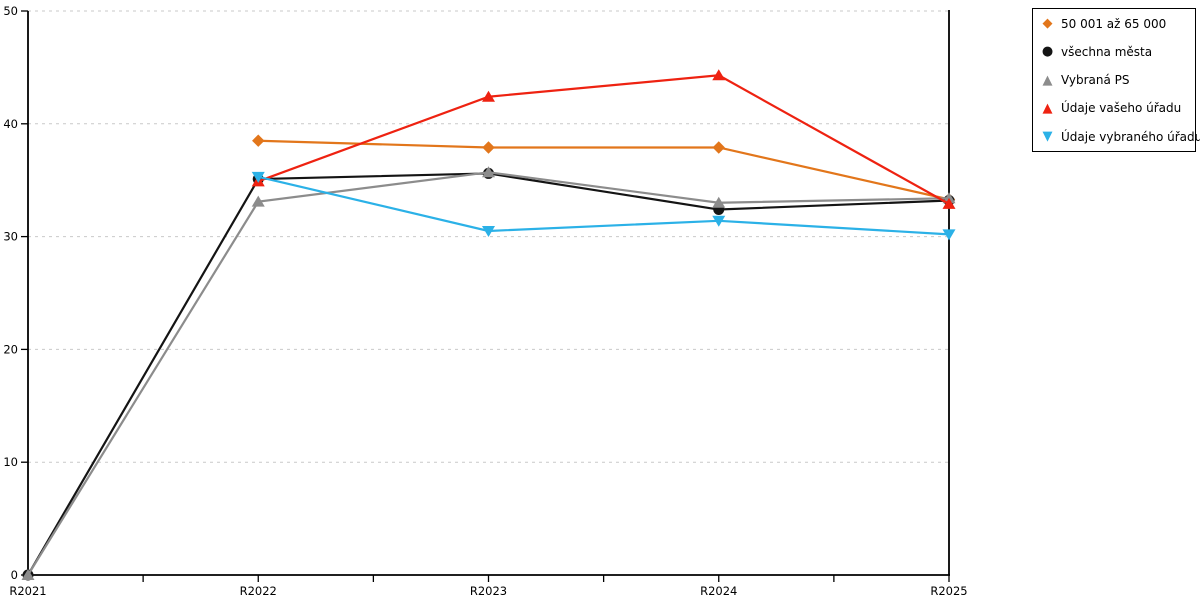 The image size is (1200, 600). What do you see at coordinates (1047, 52) in the screenshot?
I see `circle-marker-icon: ●` at bounding box center [1047, 52].